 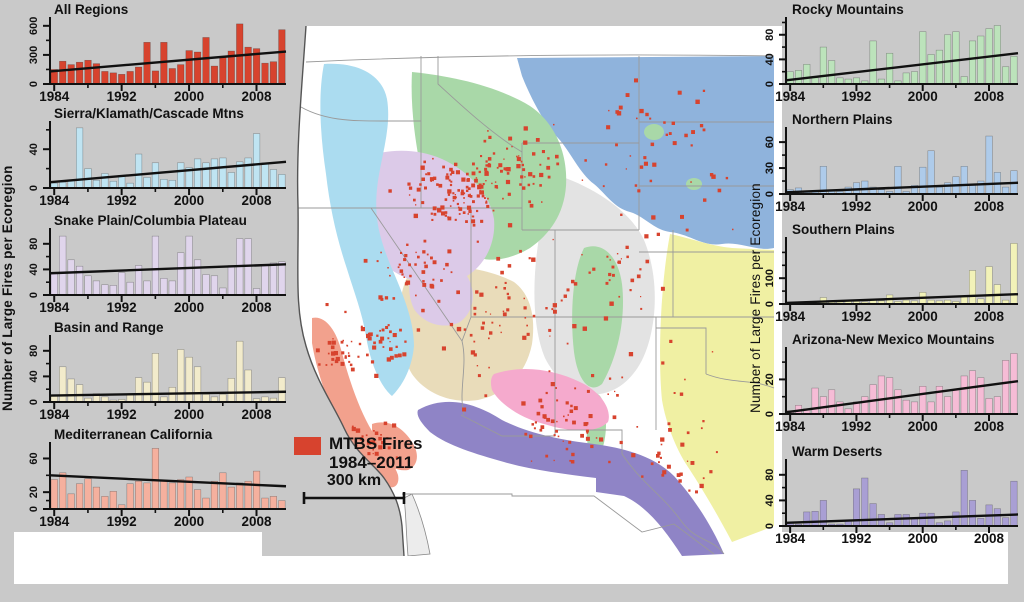 I want to click on ecoregion-shape, so click(x=717, y=388).